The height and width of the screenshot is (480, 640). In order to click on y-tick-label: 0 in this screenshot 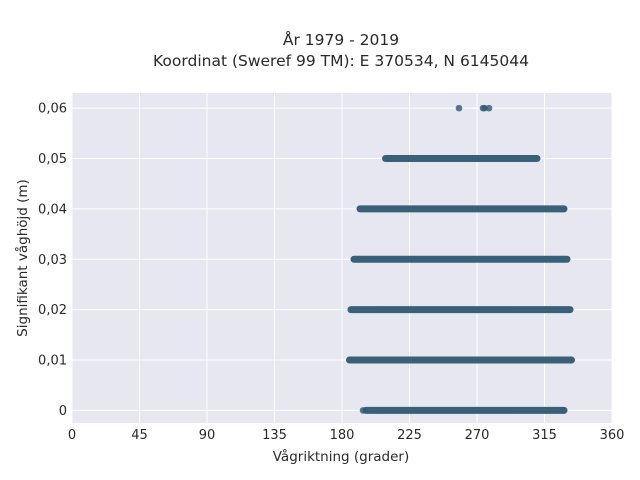, I will do `click(63, 411)`.